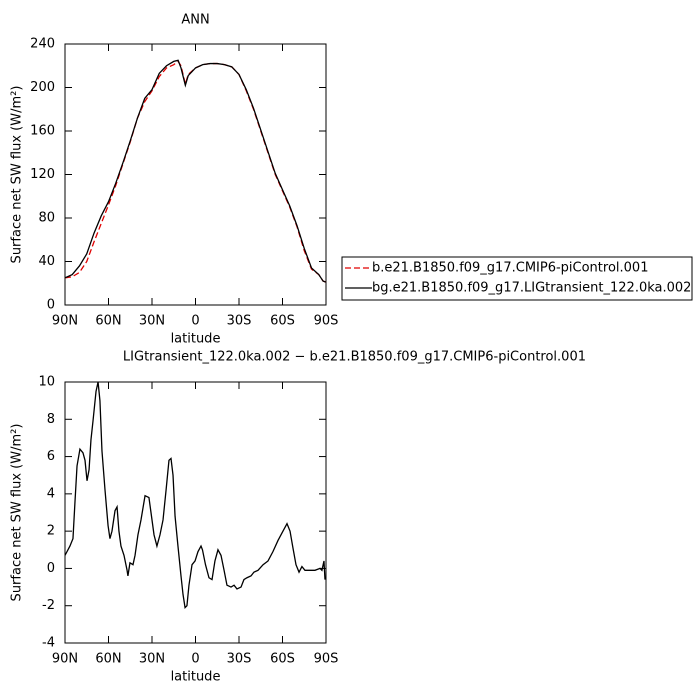 This screenshot has height=700, width=700. I want to click on y-tick-label: 10, so click(46, 382).